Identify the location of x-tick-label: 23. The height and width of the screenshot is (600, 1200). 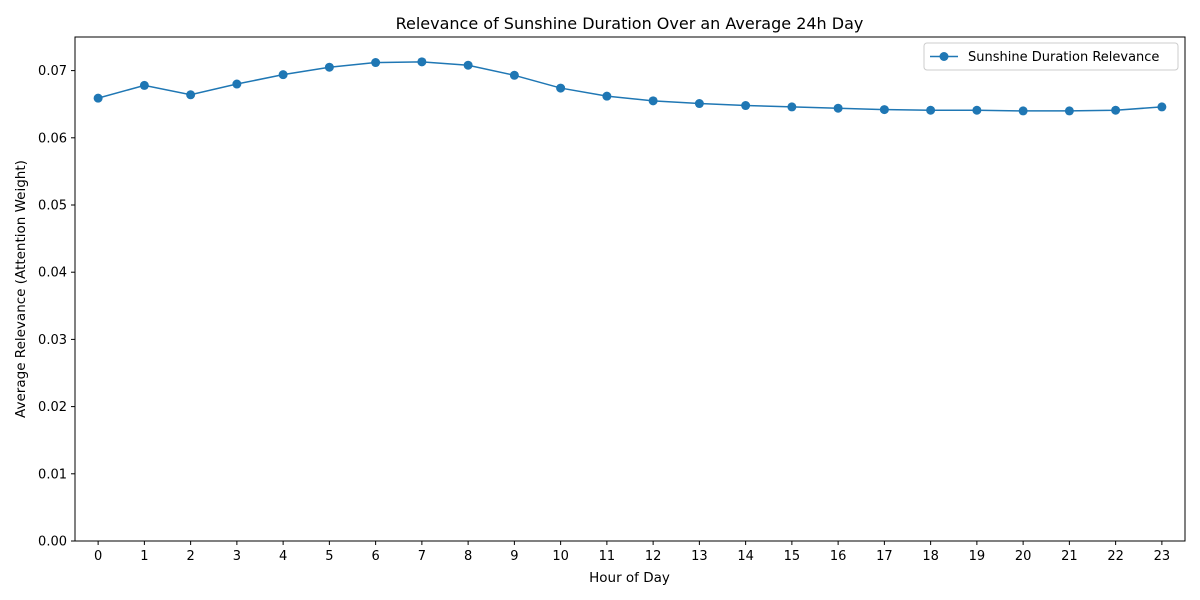
(1162, 556).